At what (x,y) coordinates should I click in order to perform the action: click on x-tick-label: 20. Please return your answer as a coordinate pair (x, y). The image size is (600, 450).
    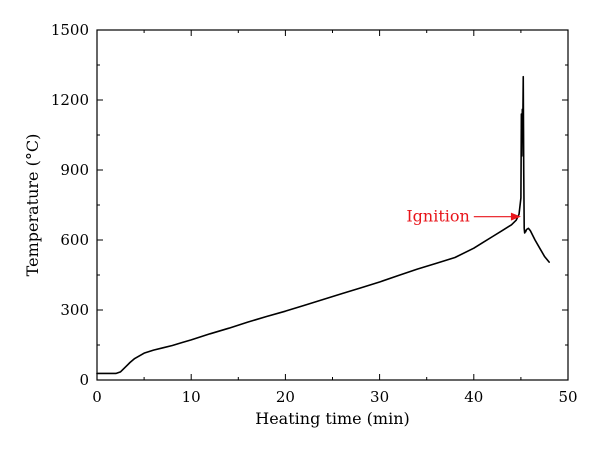
    Looking at the image, I should click on (285, 397).